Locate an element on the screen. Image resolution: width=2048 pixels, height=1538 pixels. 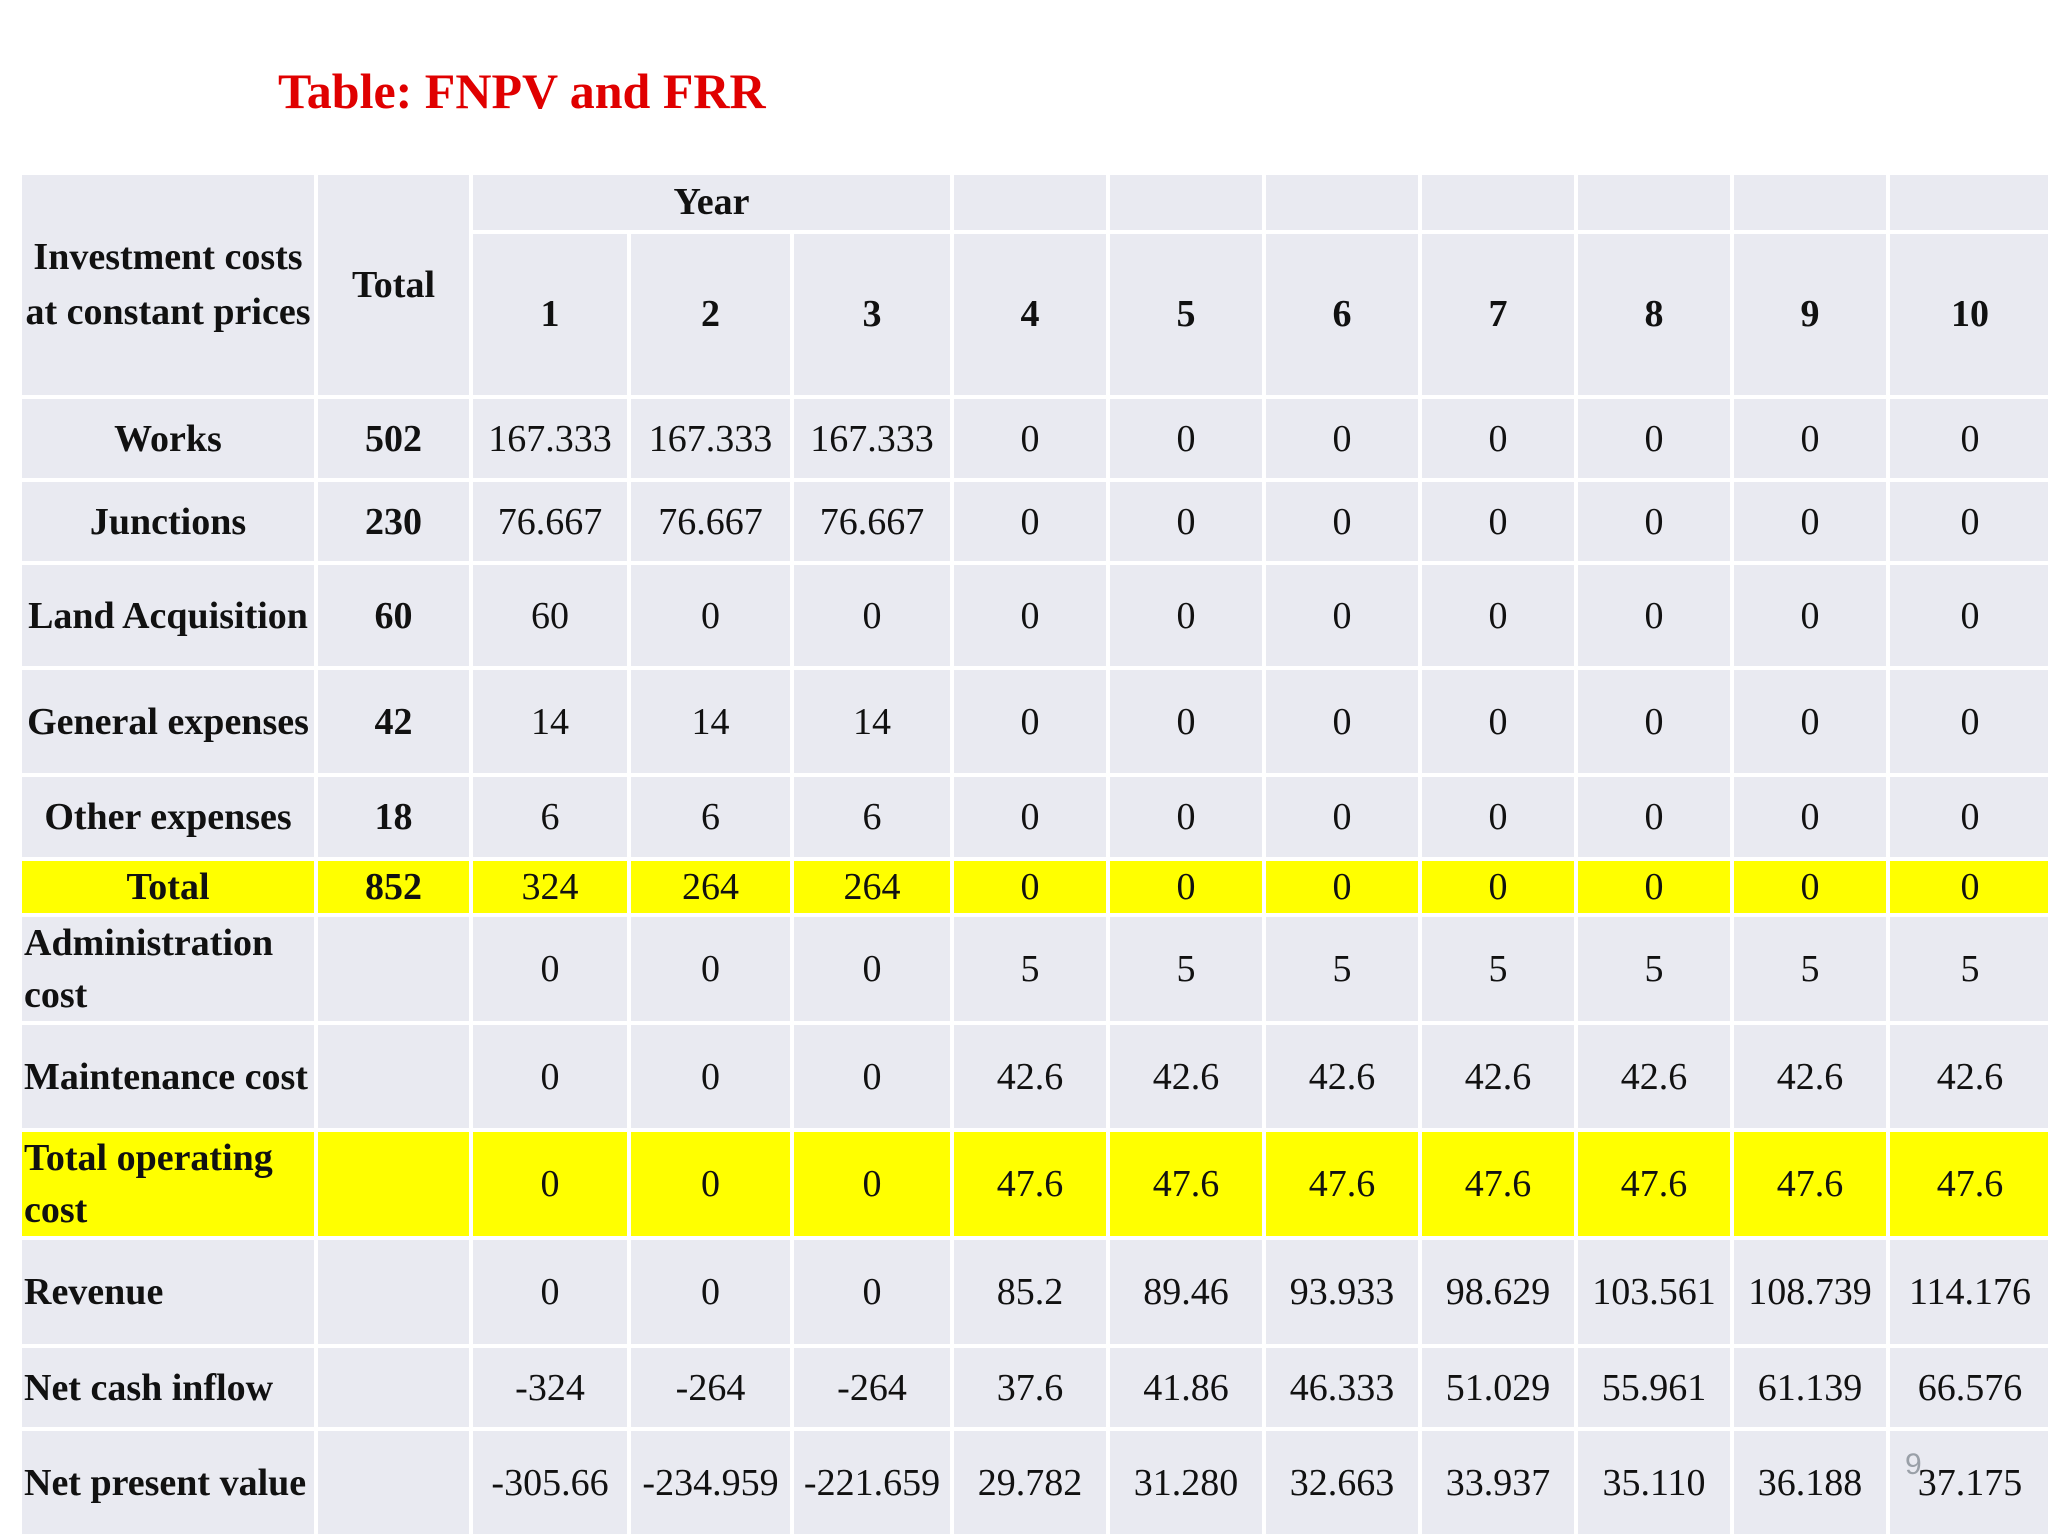
table-row: General expenses 42 14 14 14 0 0 0 0 0 0 0 is located at coordinates (1033, 721).